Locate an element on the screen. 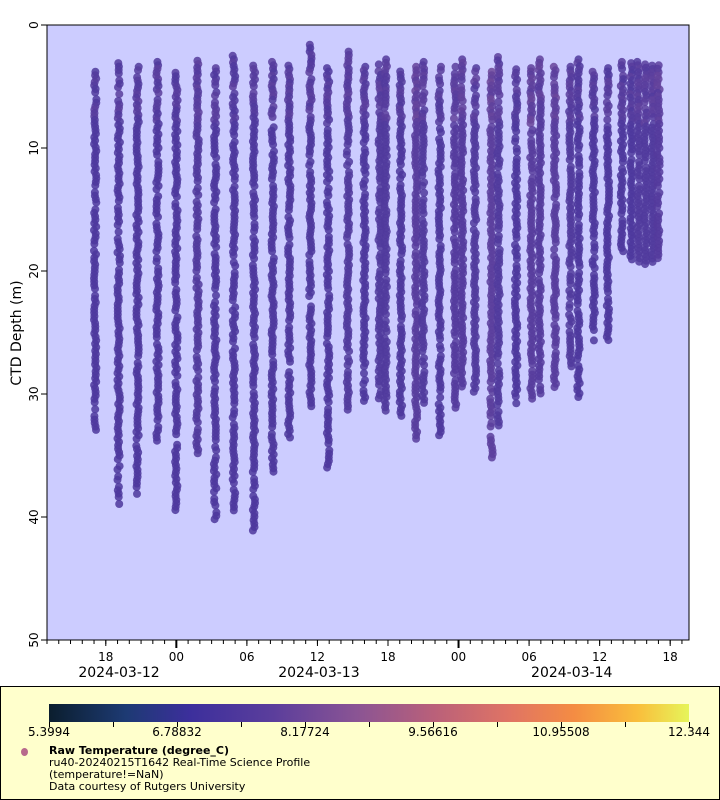  x-tick-label: 06 is located at coordinates (246, 657).